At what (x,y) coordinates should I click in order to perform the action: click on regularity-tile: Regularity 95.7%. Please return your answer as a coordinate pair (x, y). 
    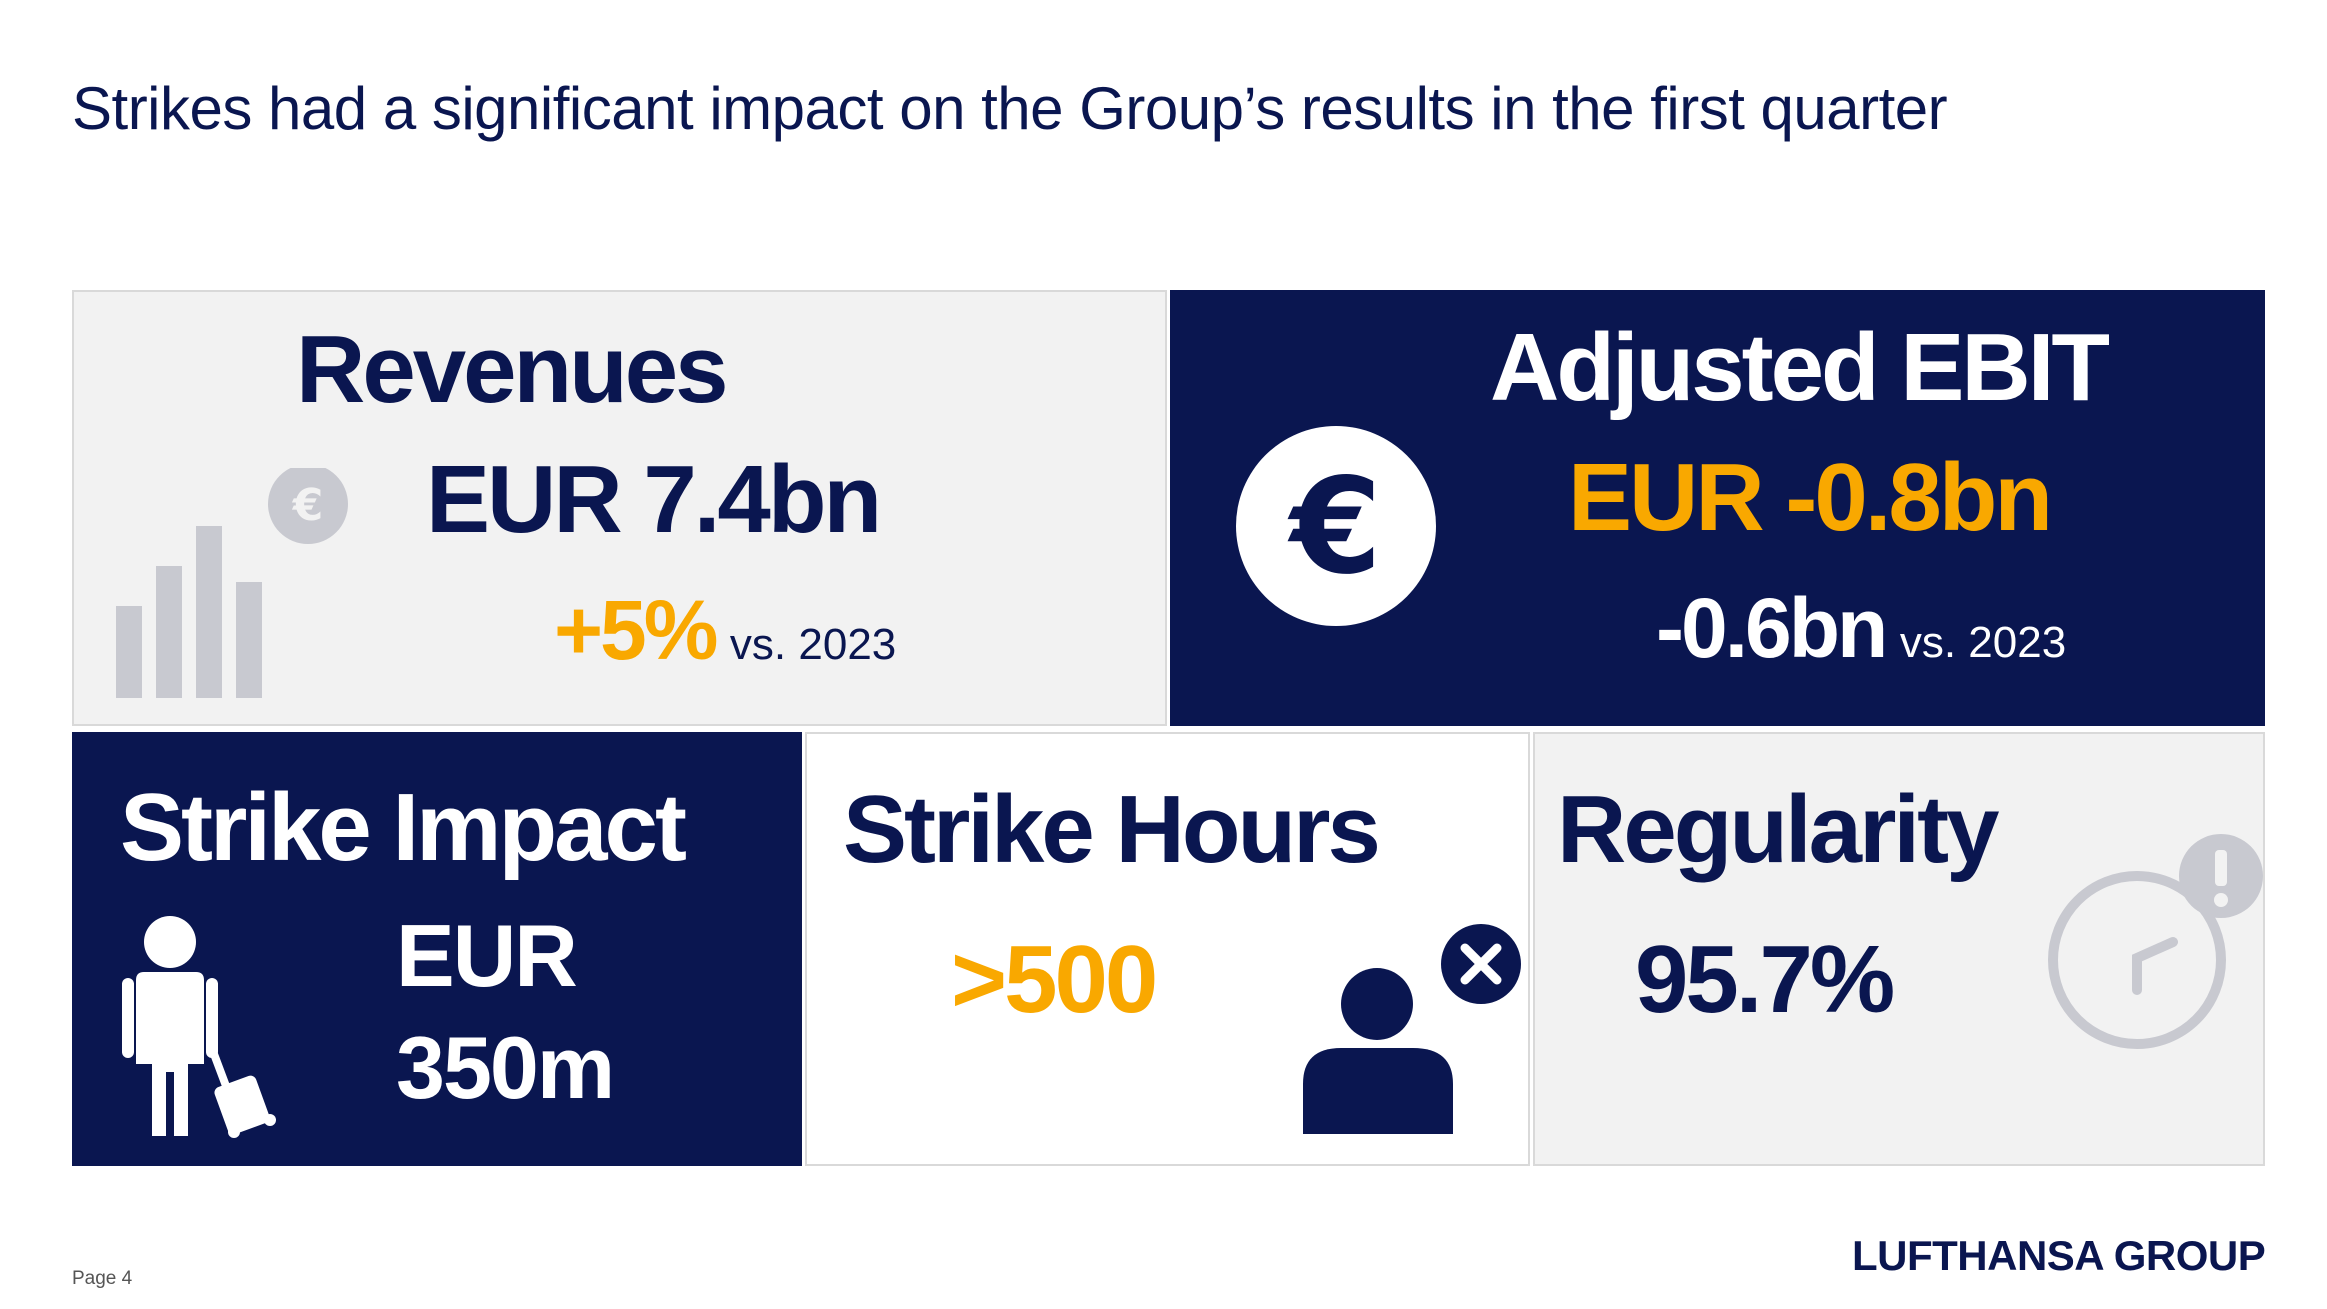
    Looking at the image, I should click on (1899, 949).